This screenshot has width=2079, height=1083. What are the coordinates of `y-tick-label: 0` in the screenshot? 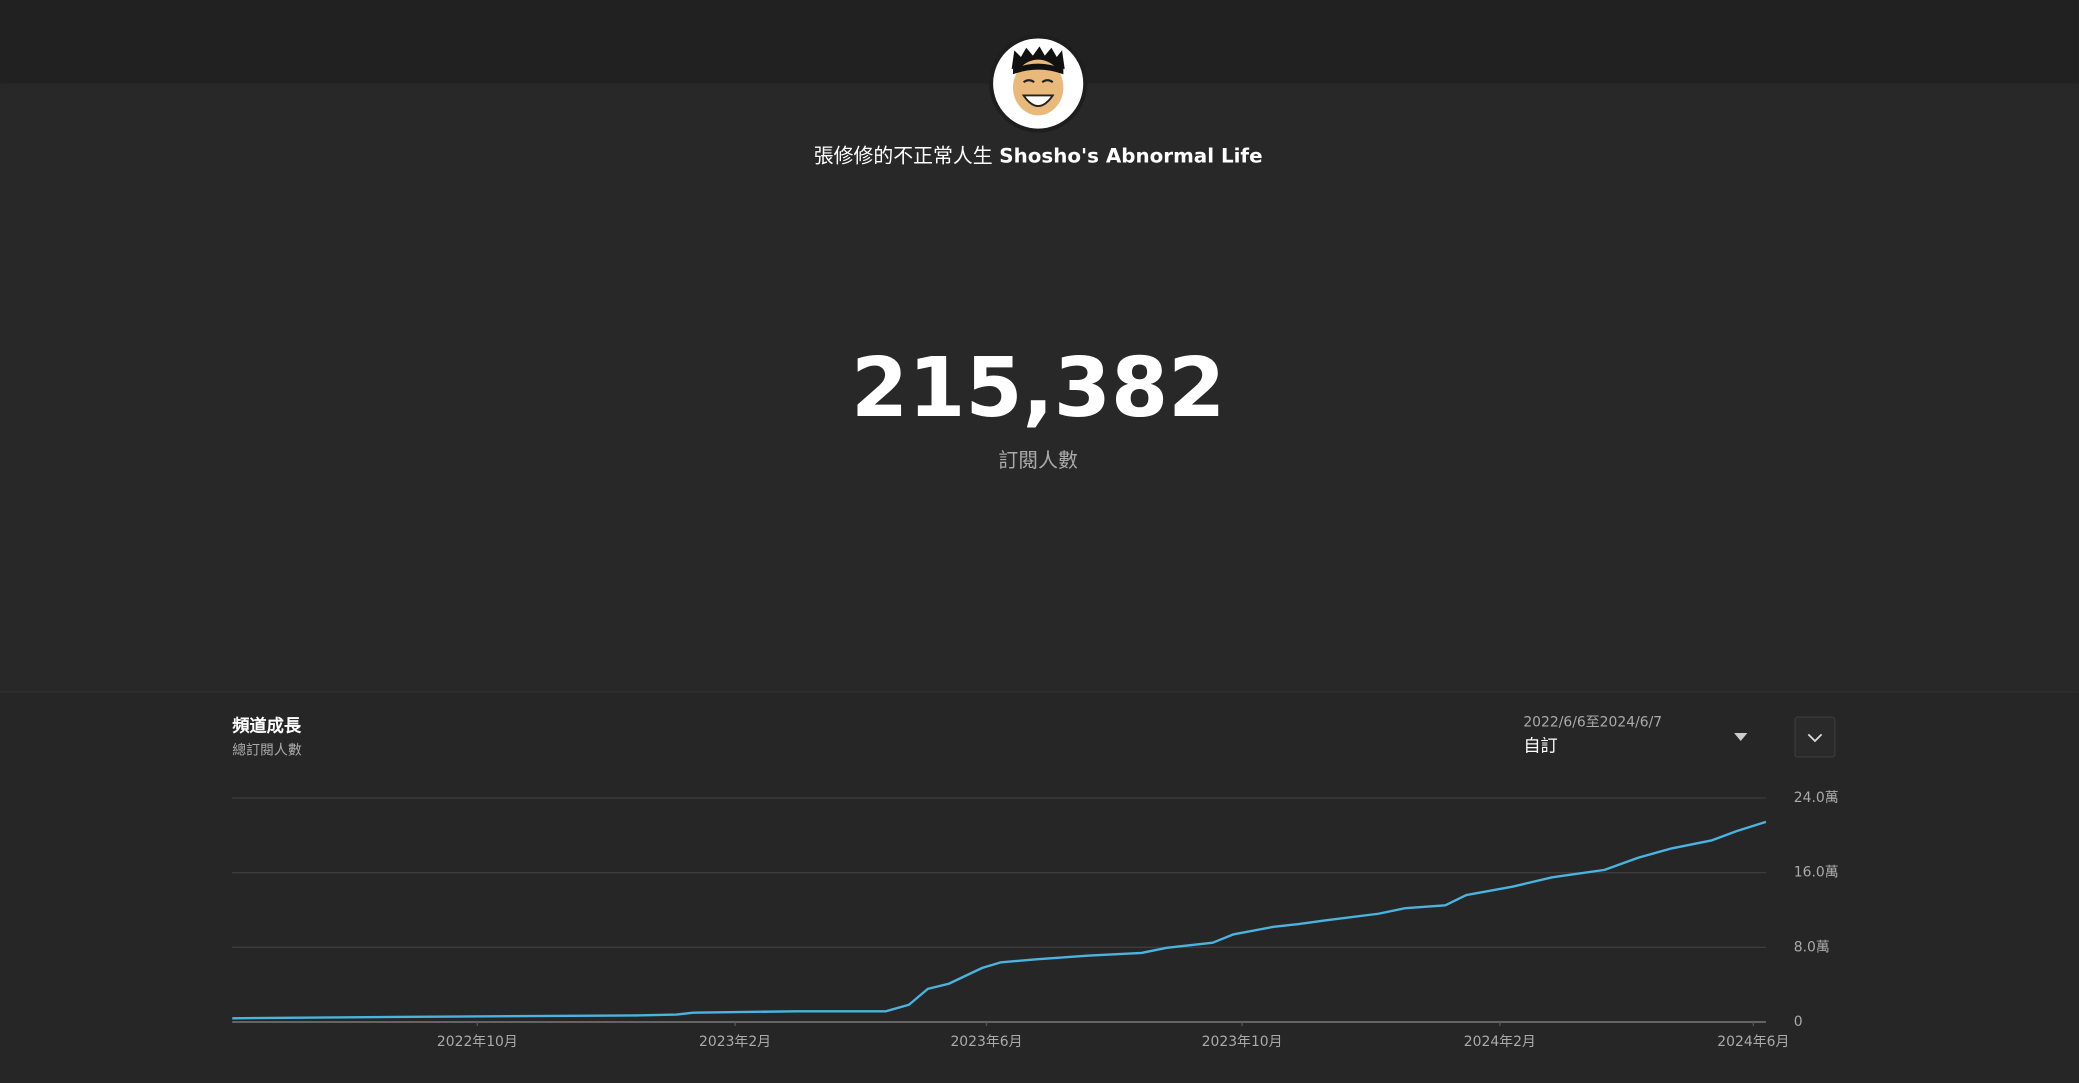 It's located at (1798, 1022).